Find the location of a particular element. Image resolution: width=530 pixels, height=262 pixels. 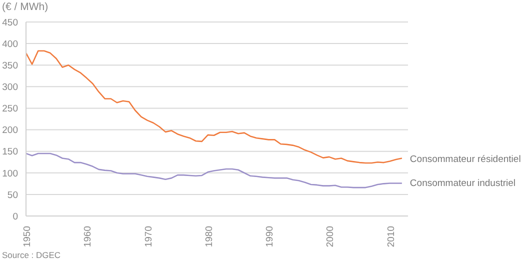

x-tick-label: 2010 is located at coordinates (391, 237).